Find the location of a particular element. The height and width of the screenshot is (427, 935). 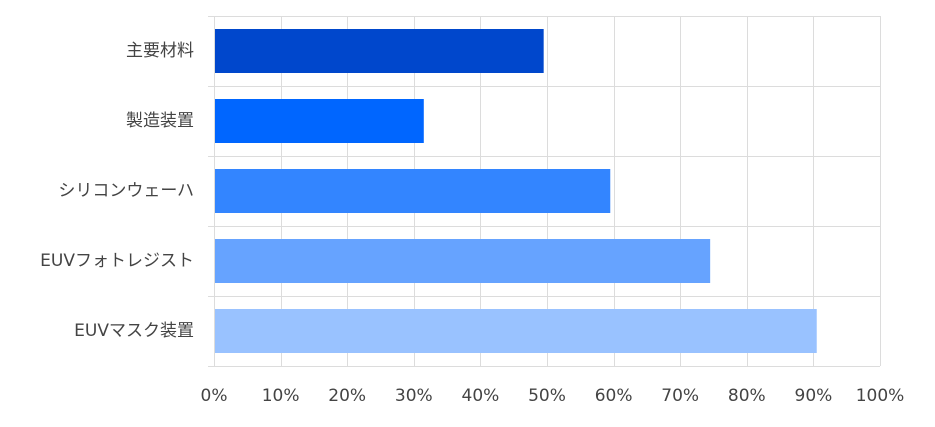

x-axis-tick-labels: 0% 10% 20% 30% 40% 50% 60% 70% 80% 90% 100% is located at coordinates (553, 396).